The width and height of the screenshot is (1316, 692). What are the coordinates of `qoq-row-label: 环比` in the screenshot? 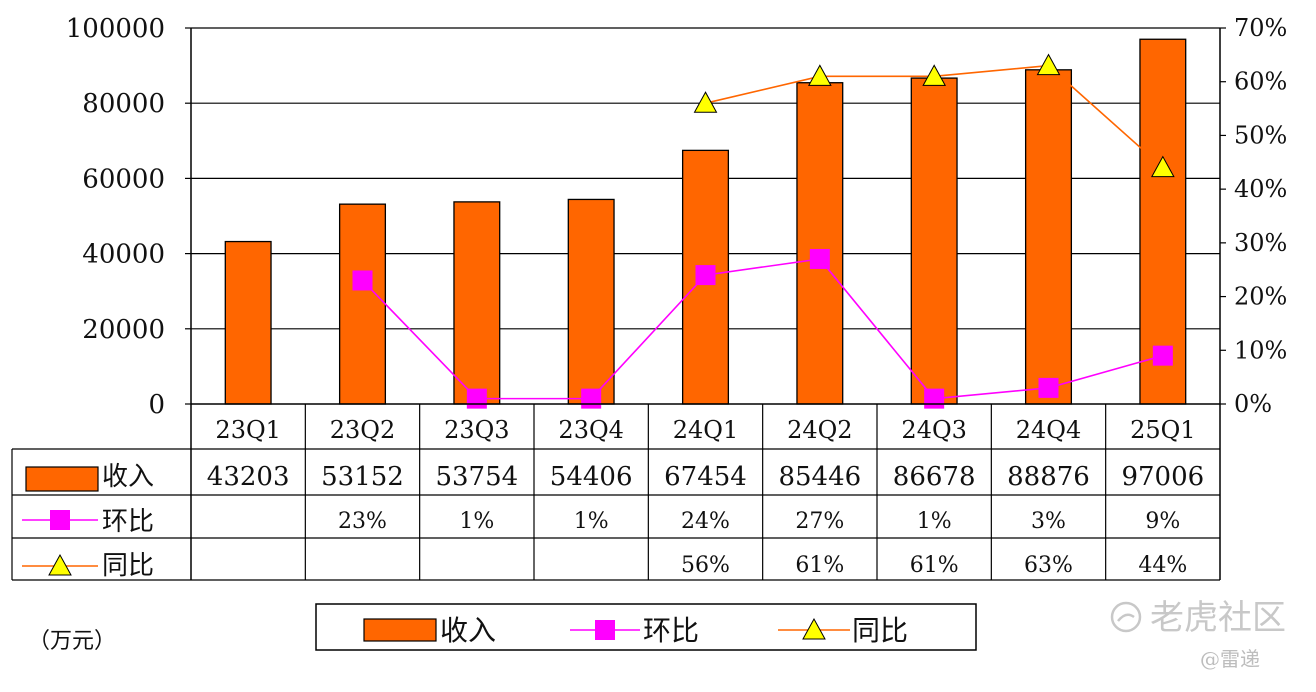 It's located at (128, 522).